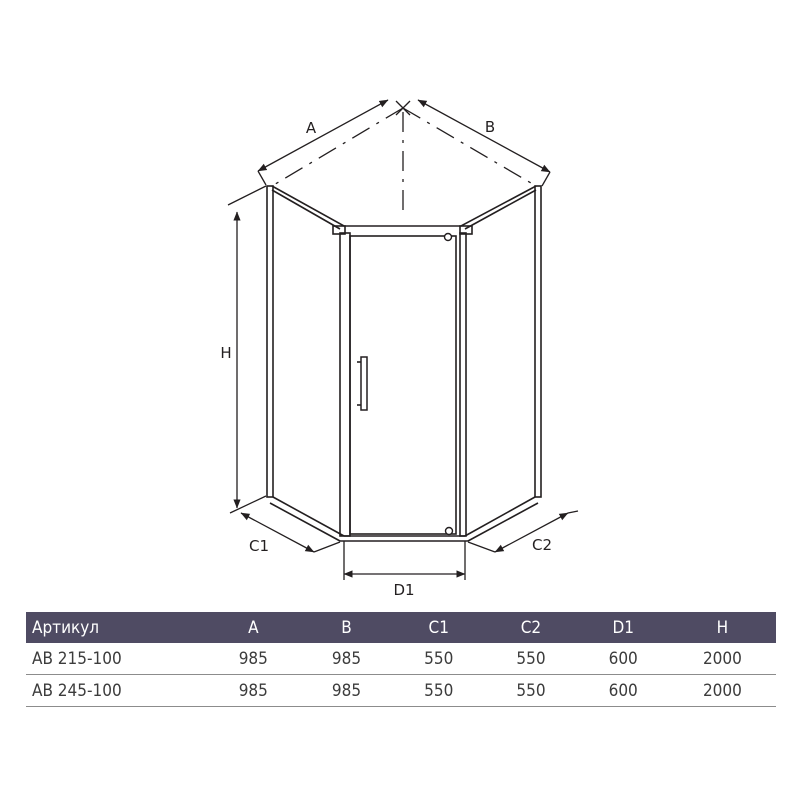 The image size is (800, 800). What do you see at coordinates (116, 627) in the screenshot?
I see `header-article: Артикул` at bounding box center [116, 627].